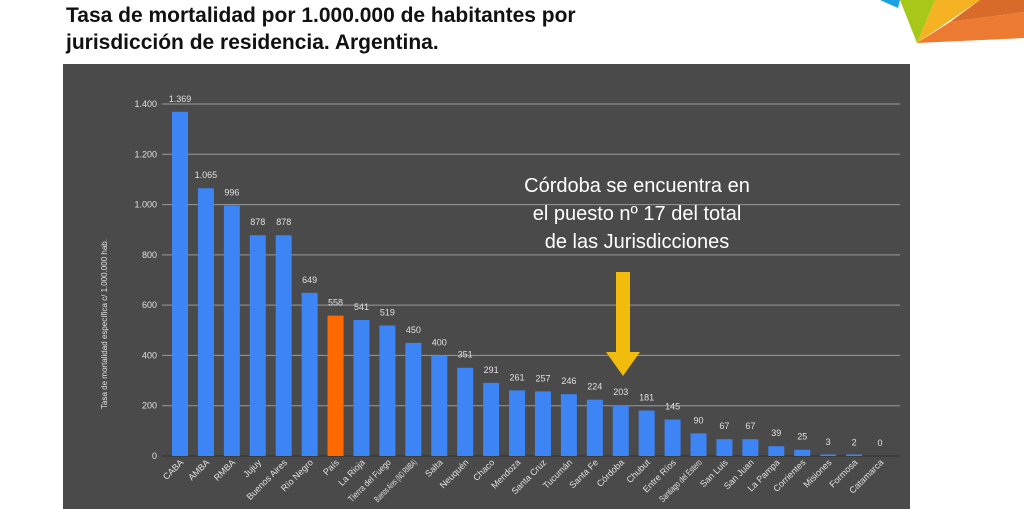  What do you see at coordinates (620, 392) in the screenshot?
I see `bar-value-label: 203` at bounding box center [620, 392].